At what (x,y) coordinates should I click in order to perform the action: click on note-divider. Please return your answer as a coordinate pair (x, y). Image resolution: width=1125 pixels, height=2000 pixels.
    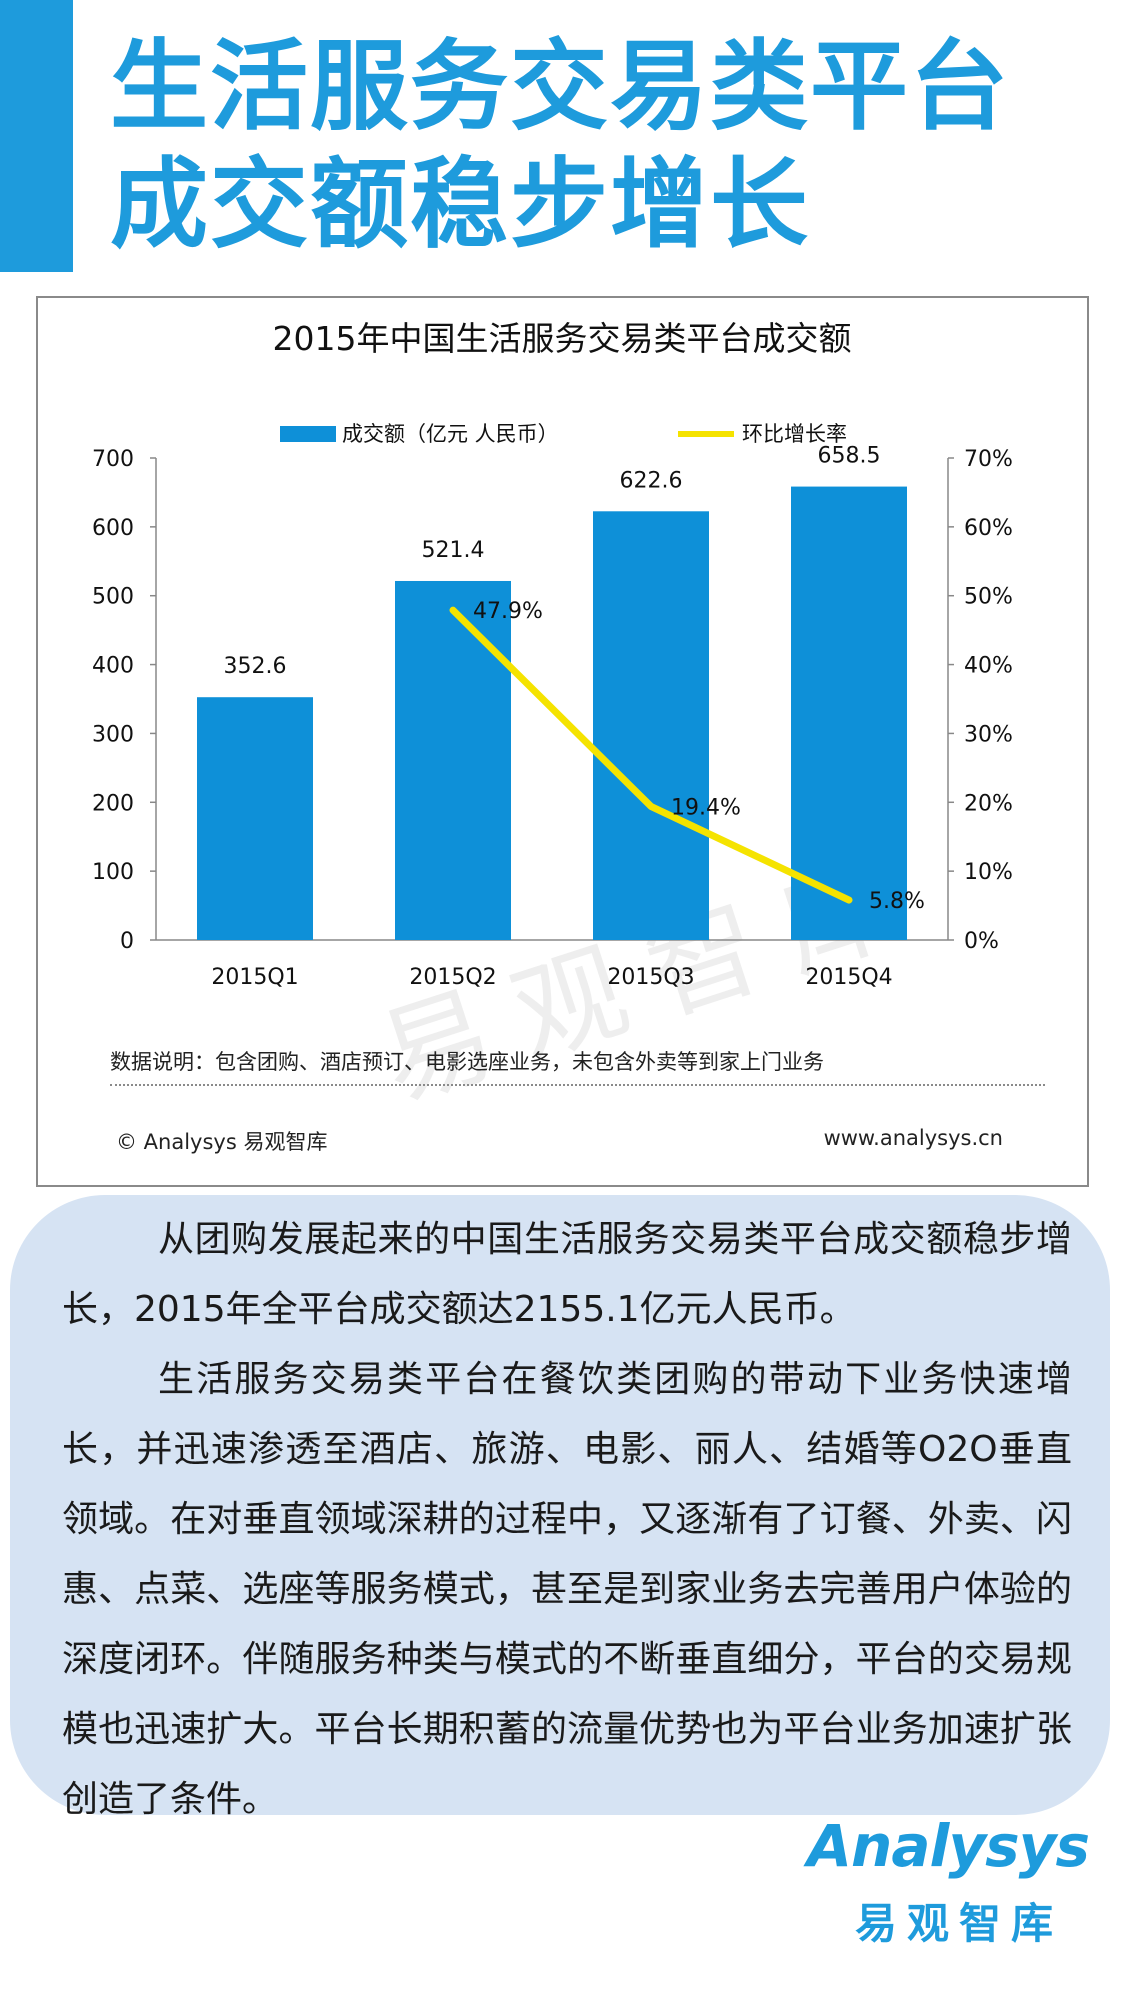
    Looking at the image, I should click on (577, 1085).